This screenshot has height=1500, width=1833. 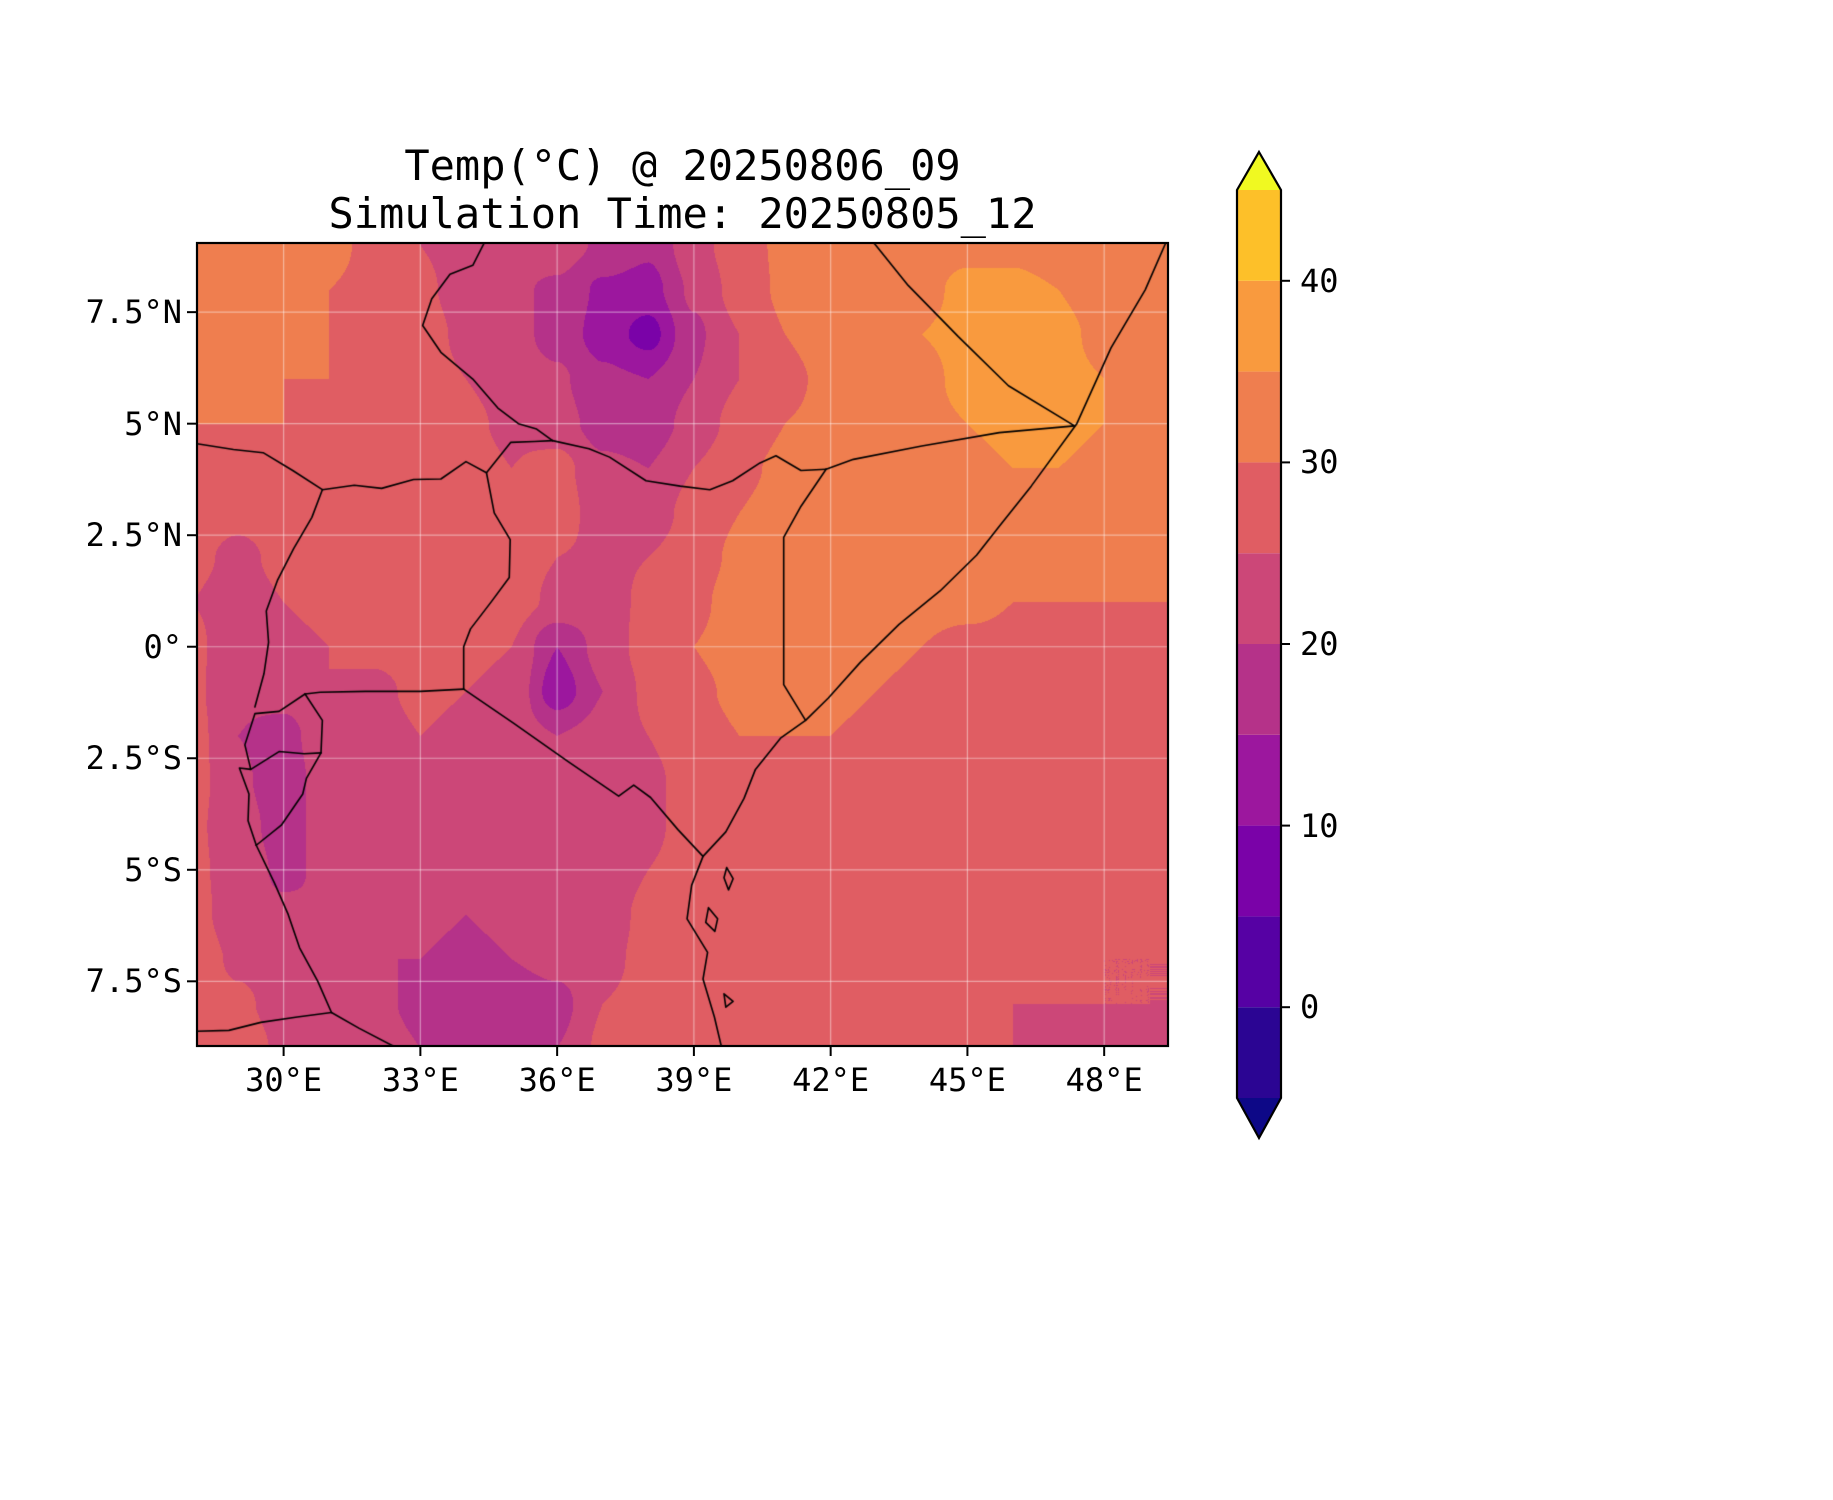 What do you see at coordinates (420, 1080) in the screenshot?
I see `x-tick-label: 33°E` at bounding box center [420, 1080].